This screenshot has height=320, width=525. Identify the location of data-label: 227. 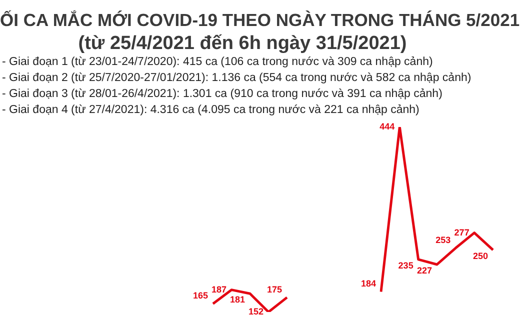
(424, 270).